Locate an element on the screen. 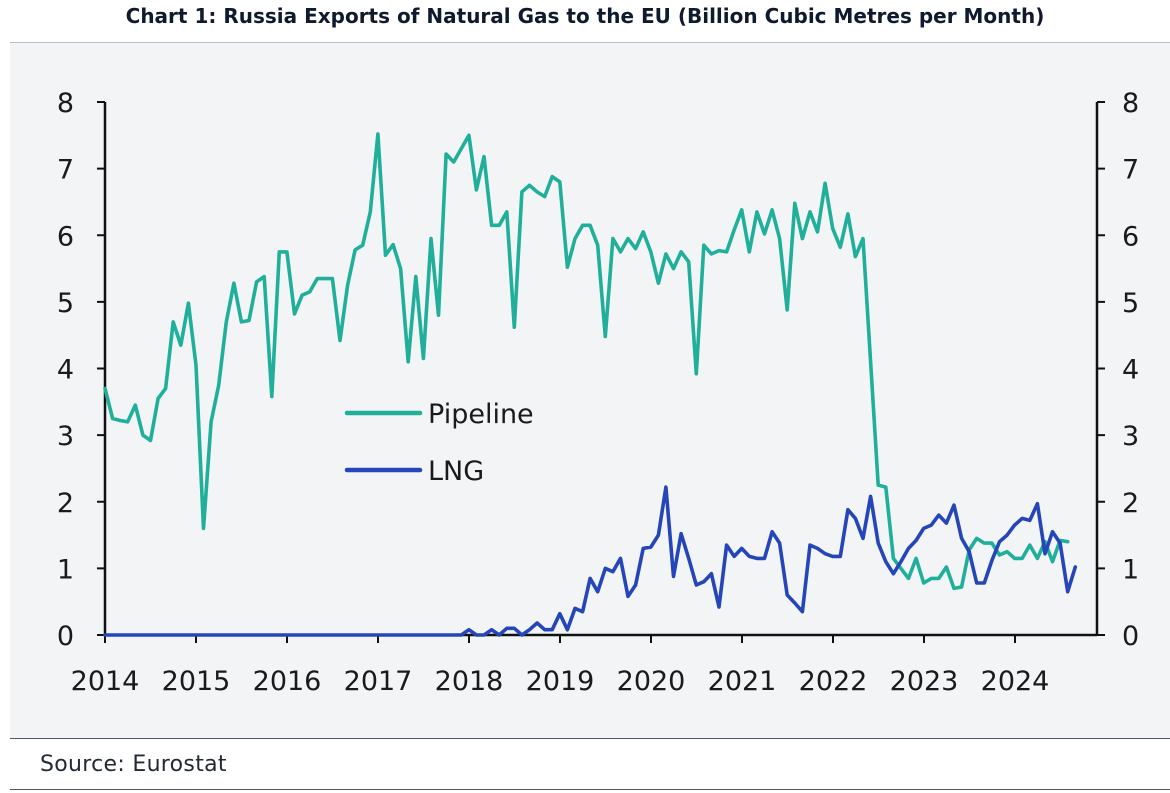  left-y-axis: 0 1 2 3 4 5 6 7 8 is located at coordinates (82, 370).